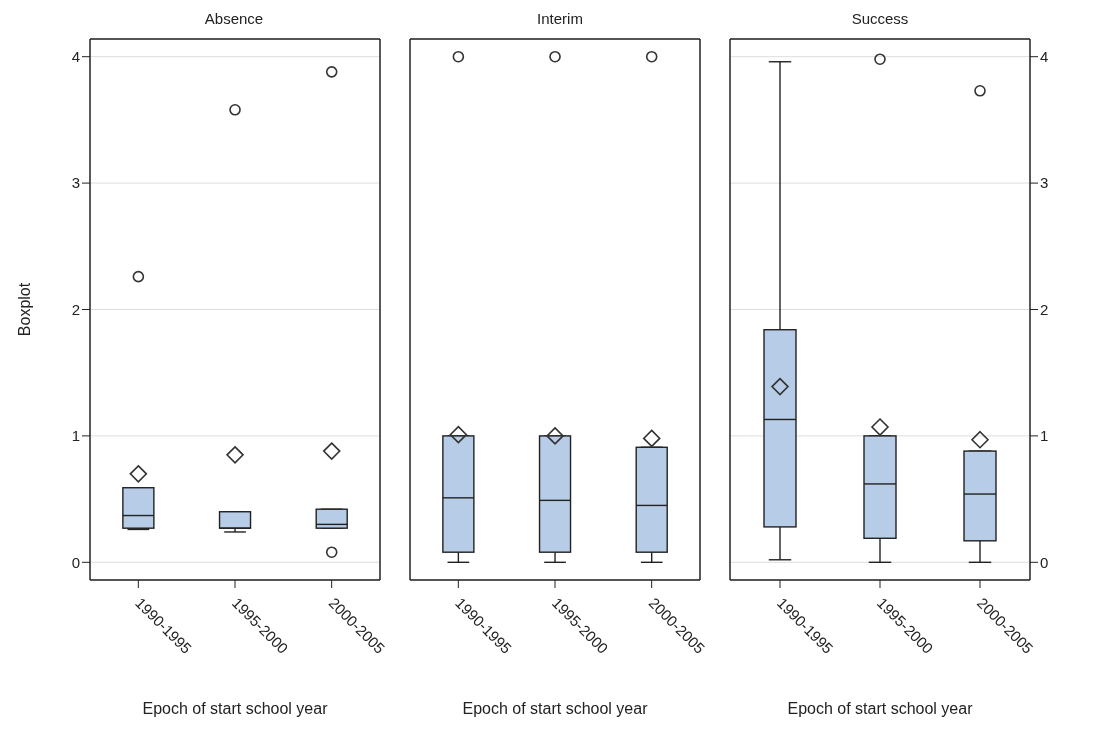 This screenshot has height=732, width=1099. What do you see at coordinates (560, 19) in the screenshot?
I see `chart-title: Interim` at bounding box center [560, 19].